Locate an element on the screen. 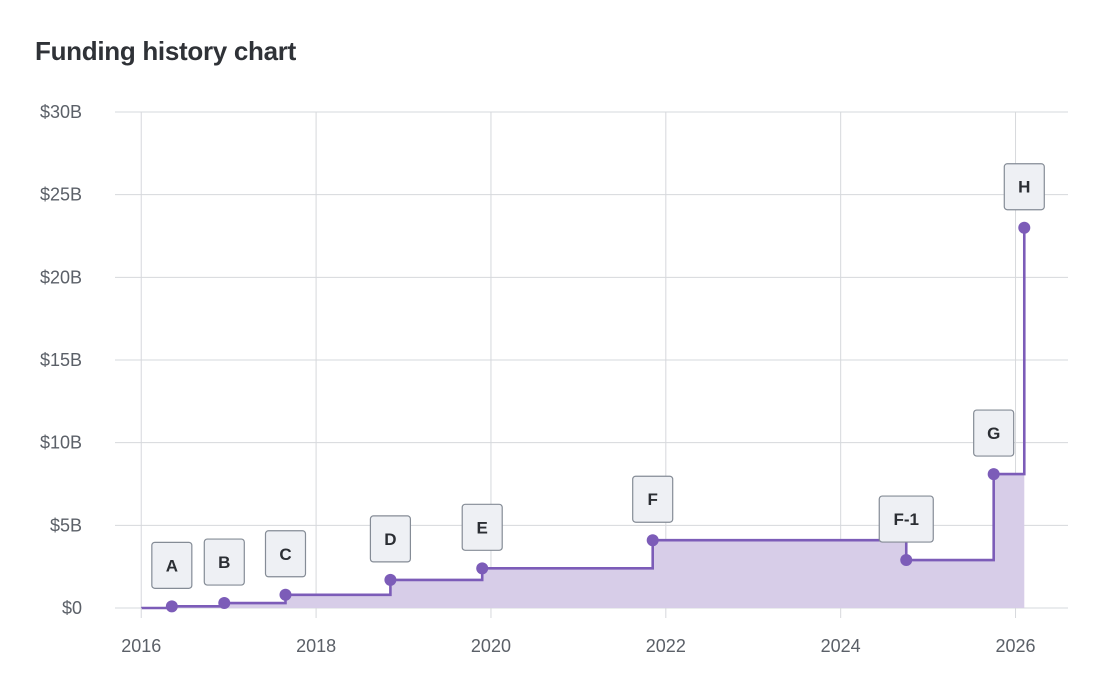  round-badge-label: G is located at coordinates (993, 433).